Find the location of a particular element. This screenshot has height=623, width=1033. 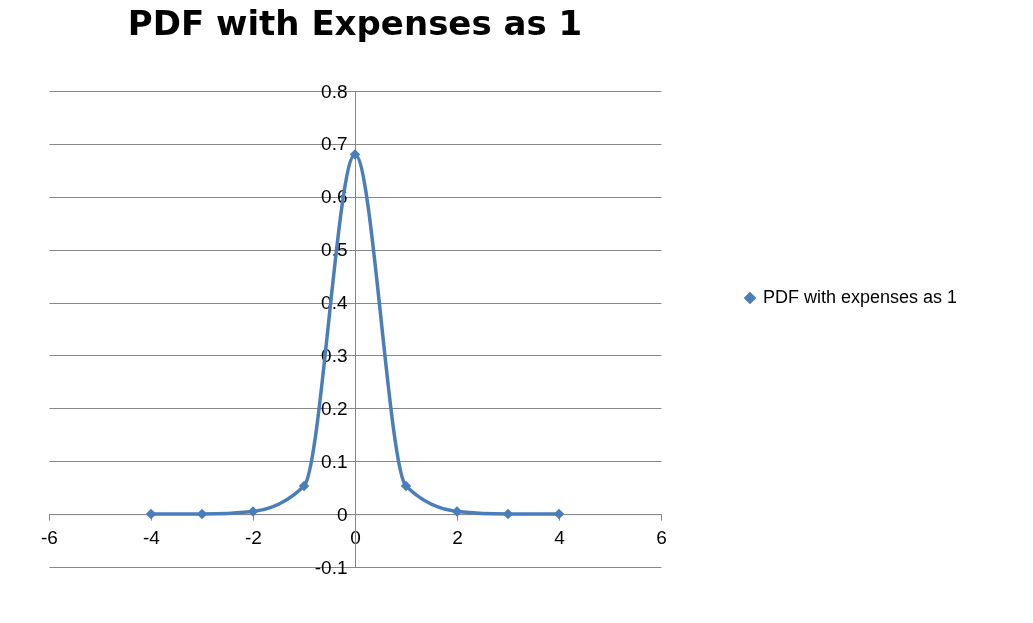

x-tick-label: 6 is located at coordinates (661, 537).